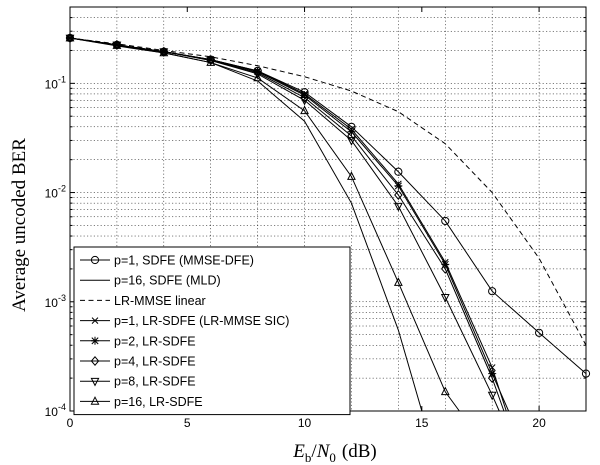 The height and width of the screenshot is (465, 600). Describe the element at coordinates (158, 402) in the screenshot. I see `legend-label: p=16, LR-SDFE` at that location.